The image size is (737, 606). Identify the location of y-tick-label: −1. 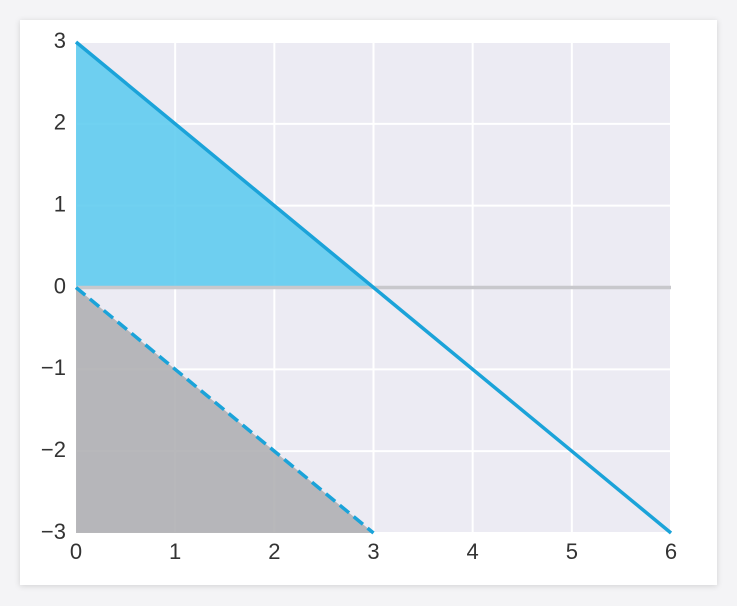
(53, 367).